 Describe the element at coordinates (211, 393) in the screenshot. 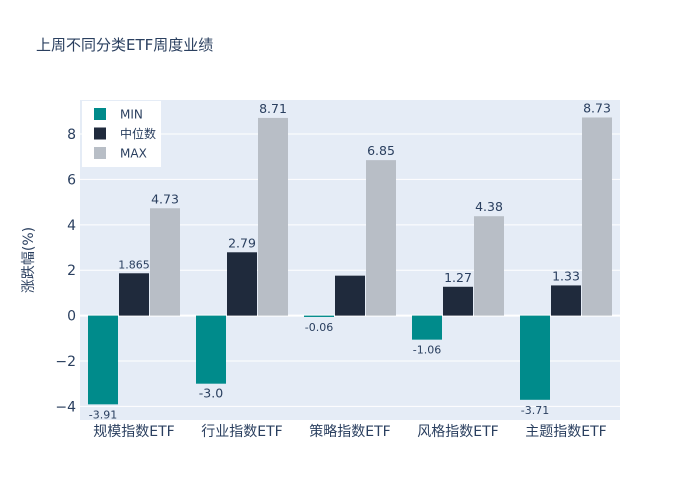

I see `data-label: -3.0` at that location.